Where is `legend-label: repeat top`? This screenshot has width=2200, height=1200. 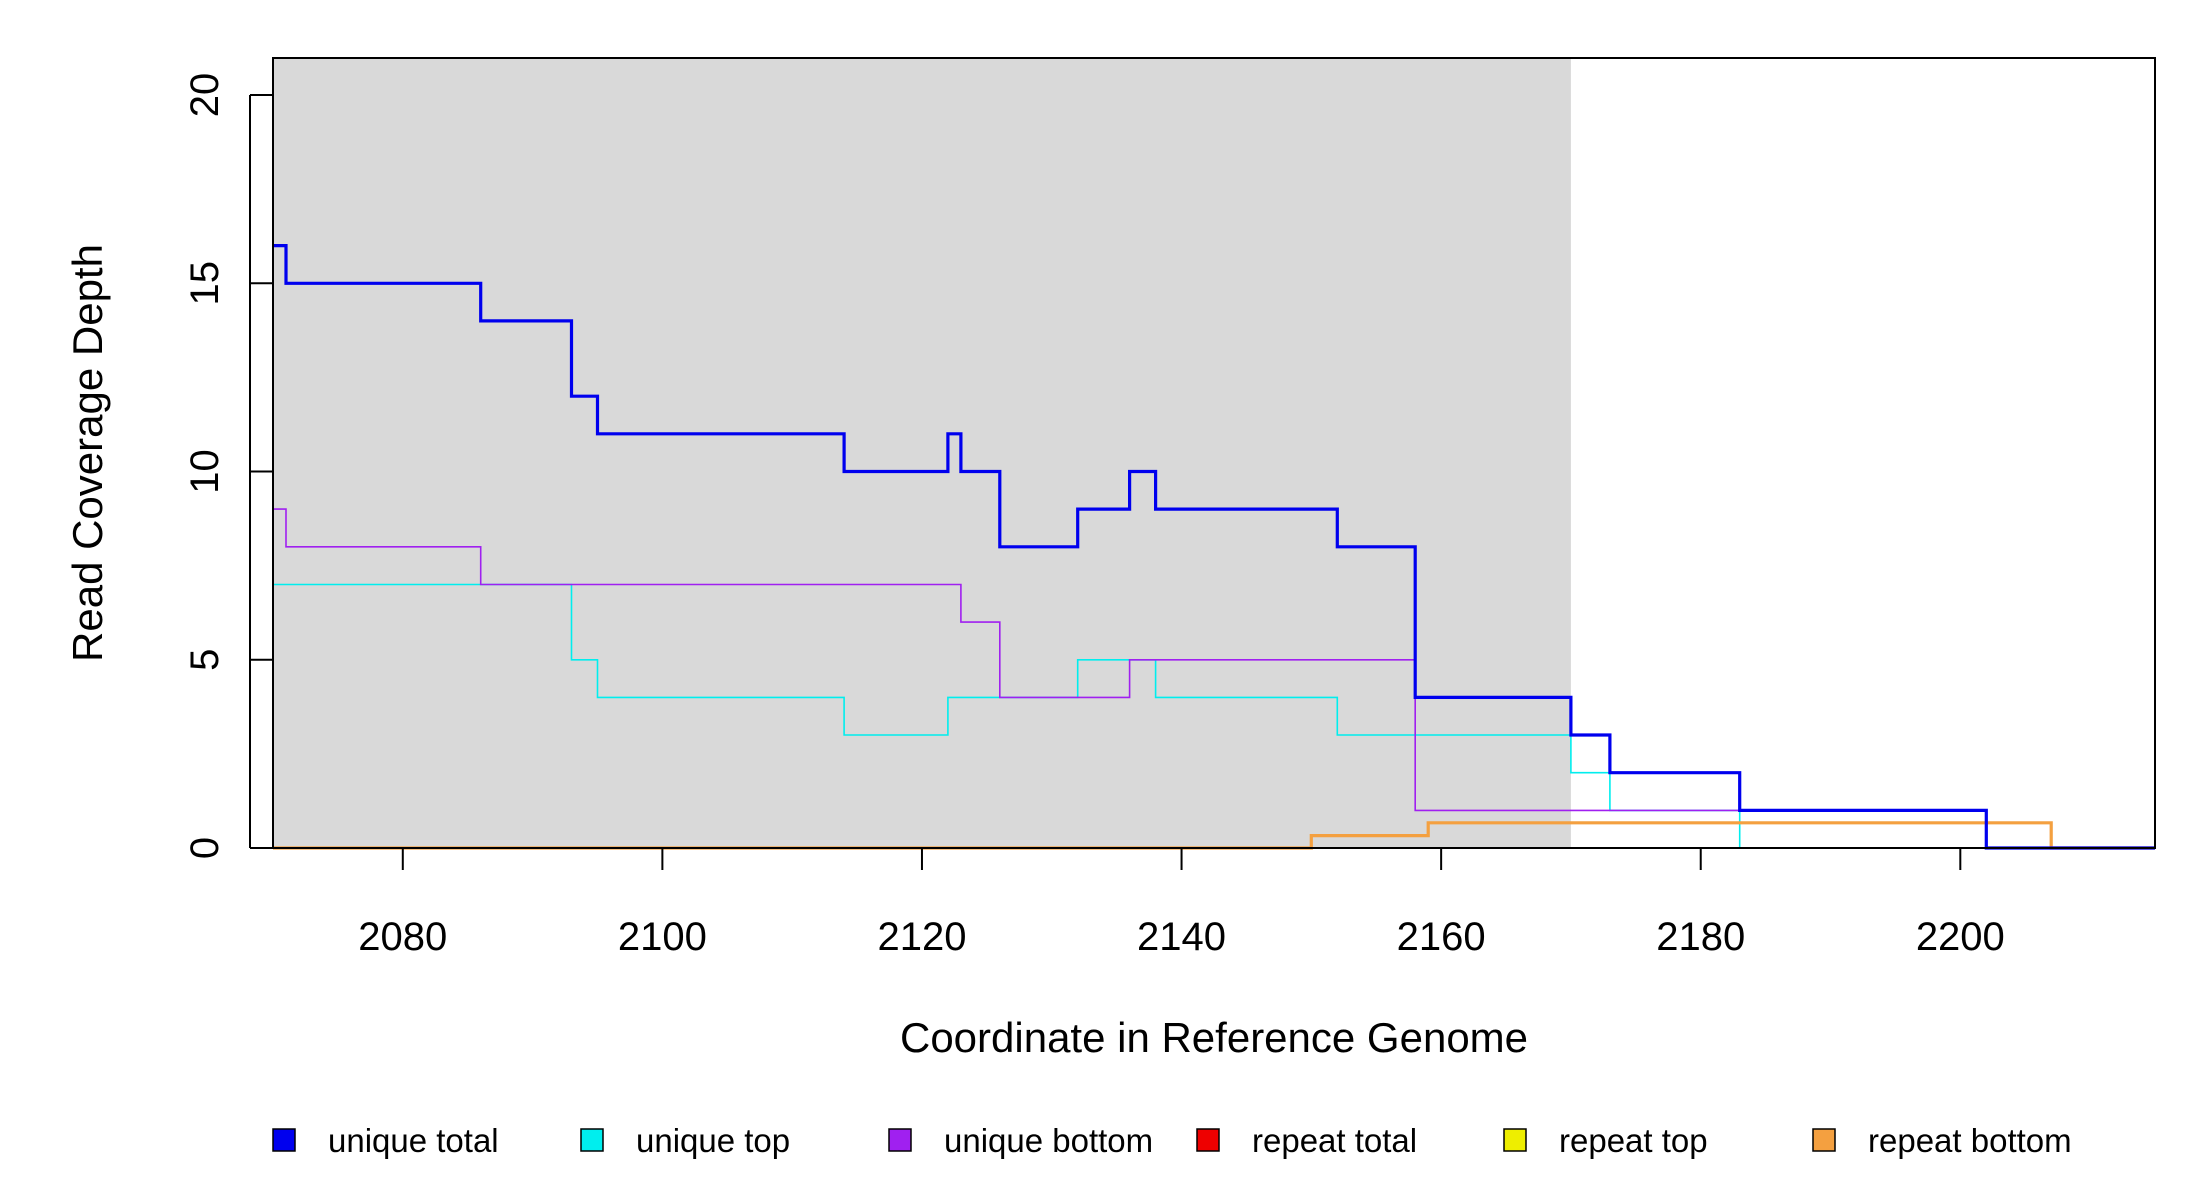
legend-label: repeat top is located at coordinates (1633, 1140).